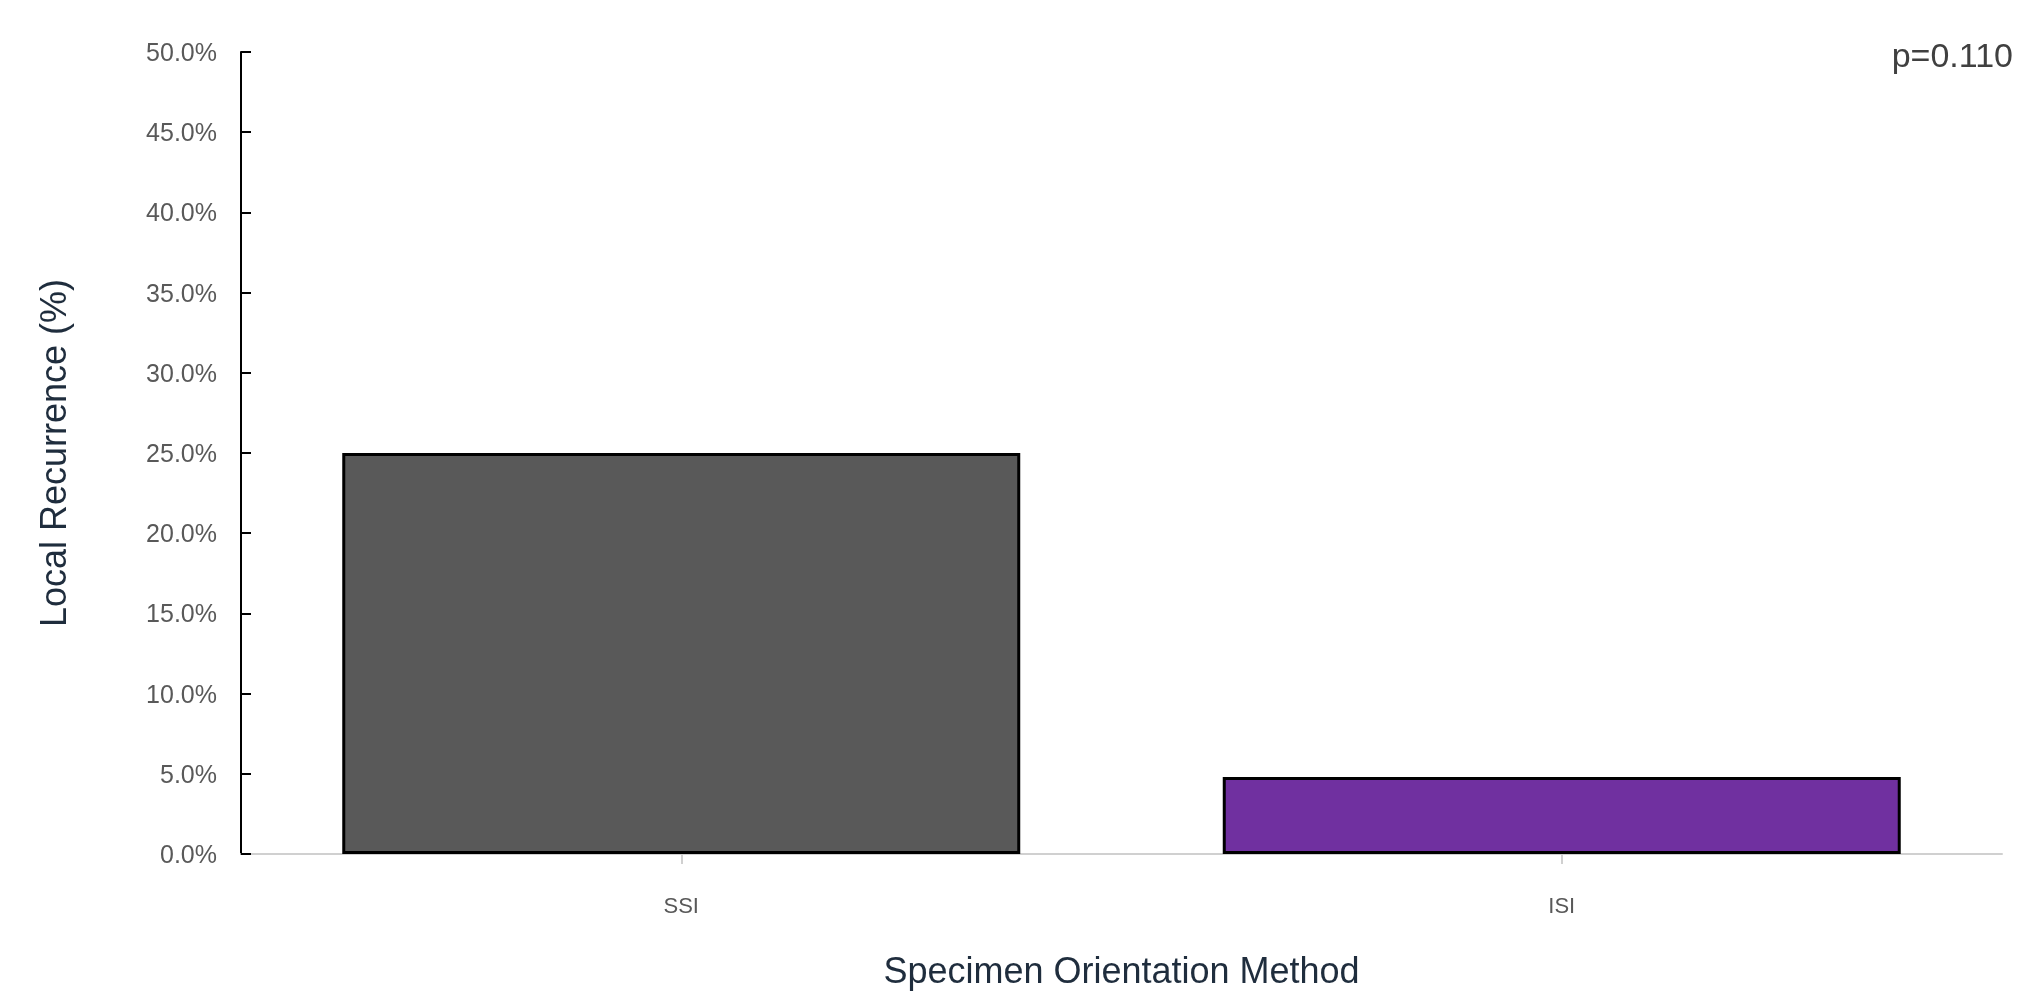 The image size is (2027, 1002). Describe the element at coordinates (181, 212) in the screenshot. I see `y-tick-label: 40.0%` at that location.